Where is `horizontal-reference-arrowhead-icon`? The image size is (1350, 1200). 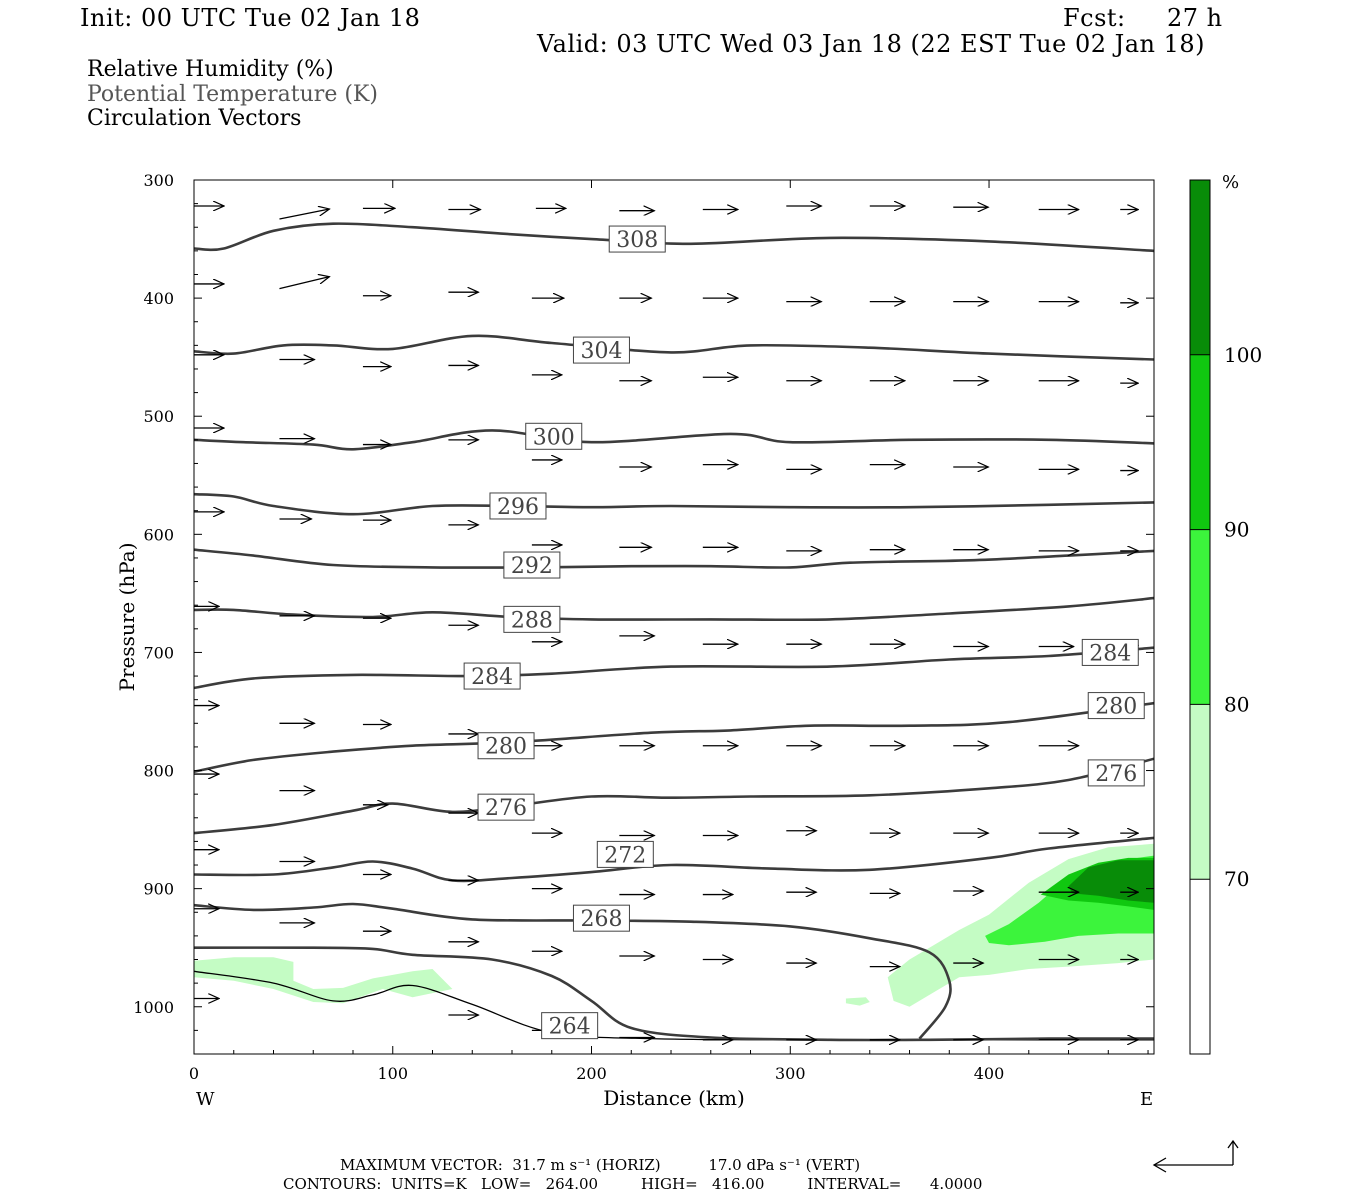
horizontal-reference-arrowhead-icon is located at coordinates (1159, 1165).